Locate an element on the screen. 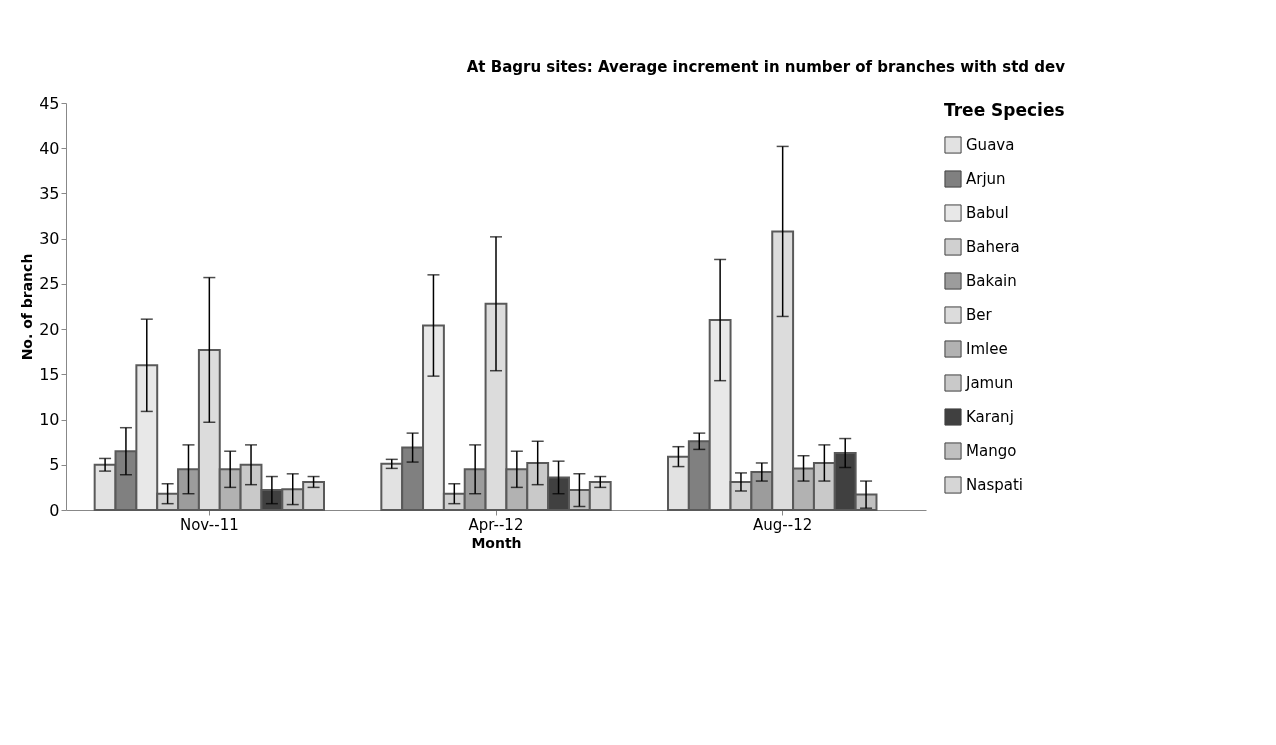 This screenshot has height=745, width=1276. y-tick-label: 25 is located at coordinates (49, 284).